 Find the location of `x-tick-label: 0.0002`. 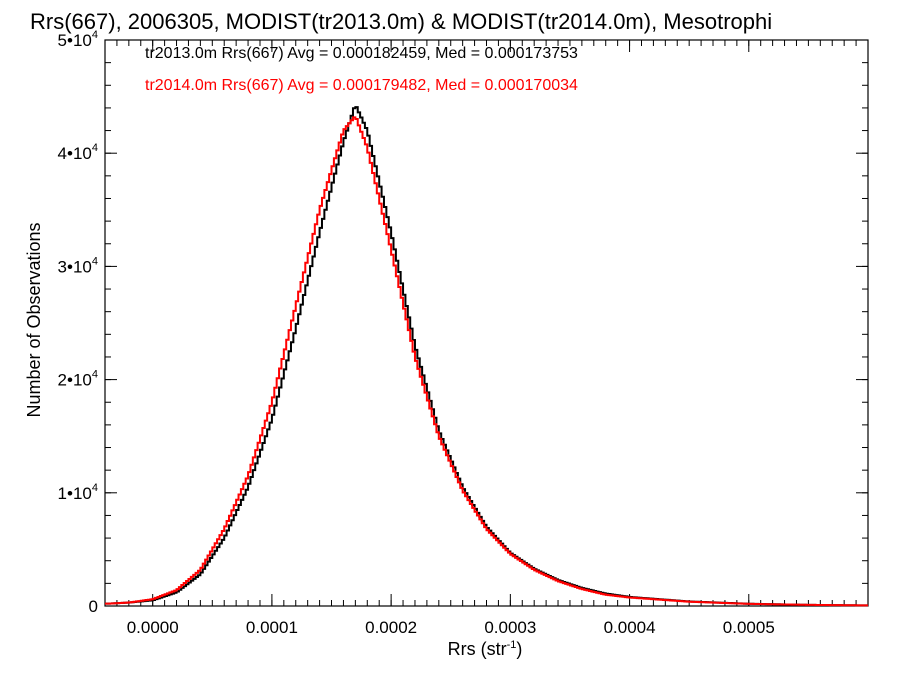

x-tick-label: 0.0002 is located at coordinates (391, 627).